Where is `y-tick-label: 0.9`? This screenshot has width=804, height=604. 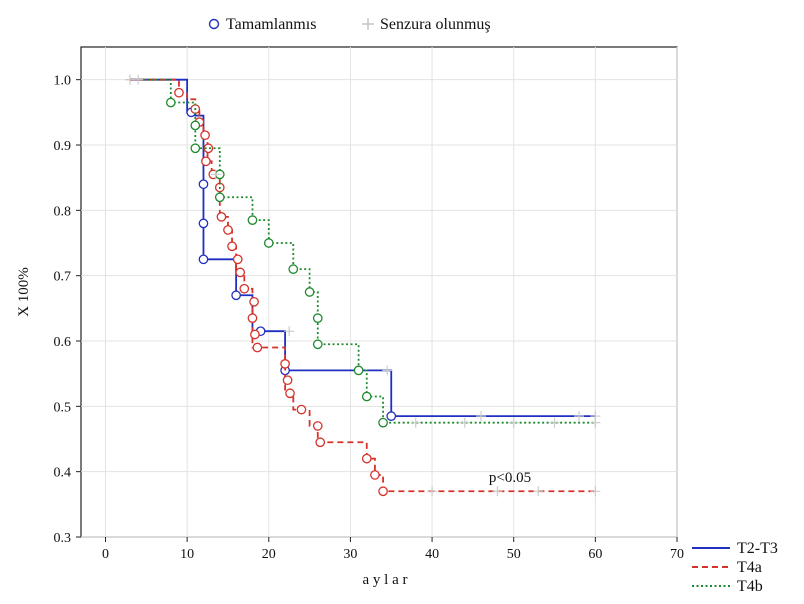
y-tick-label: 0.9 is located at coordinates (63, 146).